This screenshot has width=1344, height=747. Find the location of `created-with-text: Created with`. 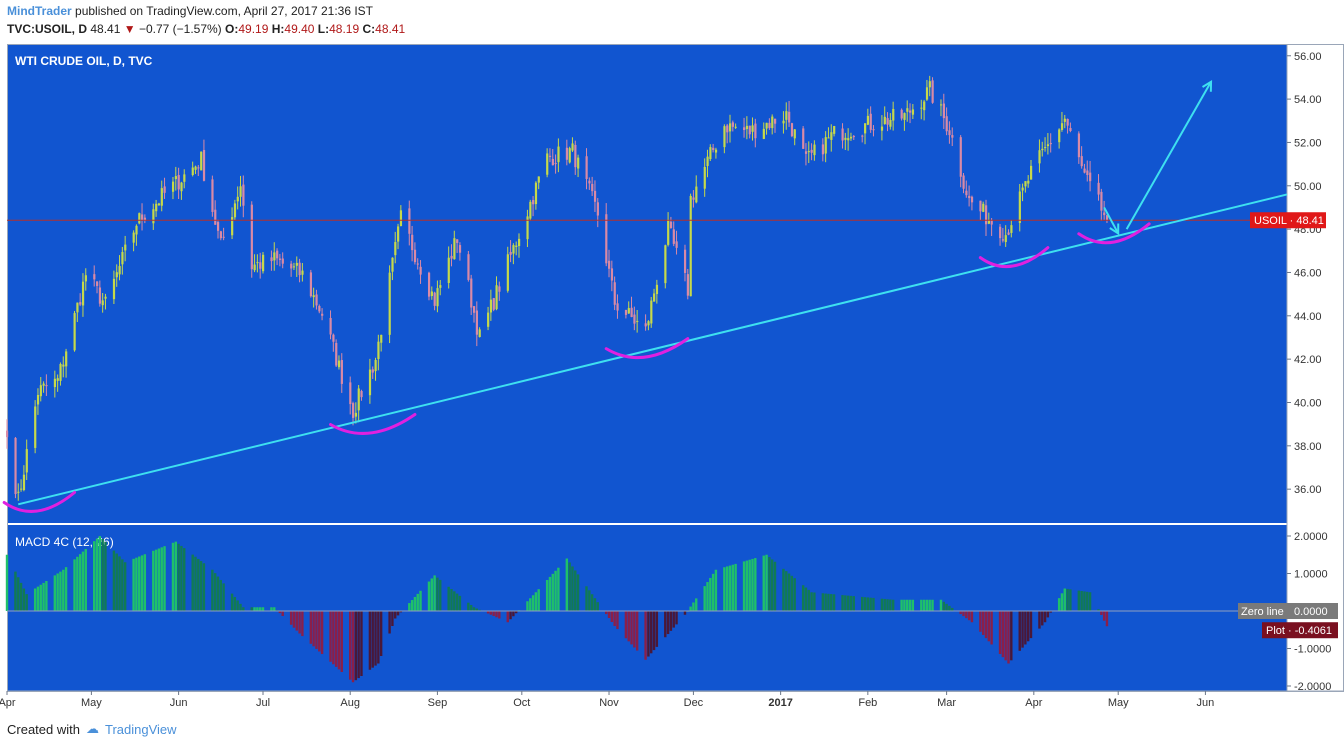

created-with-text: Created with is located at coordinates (43, 729).